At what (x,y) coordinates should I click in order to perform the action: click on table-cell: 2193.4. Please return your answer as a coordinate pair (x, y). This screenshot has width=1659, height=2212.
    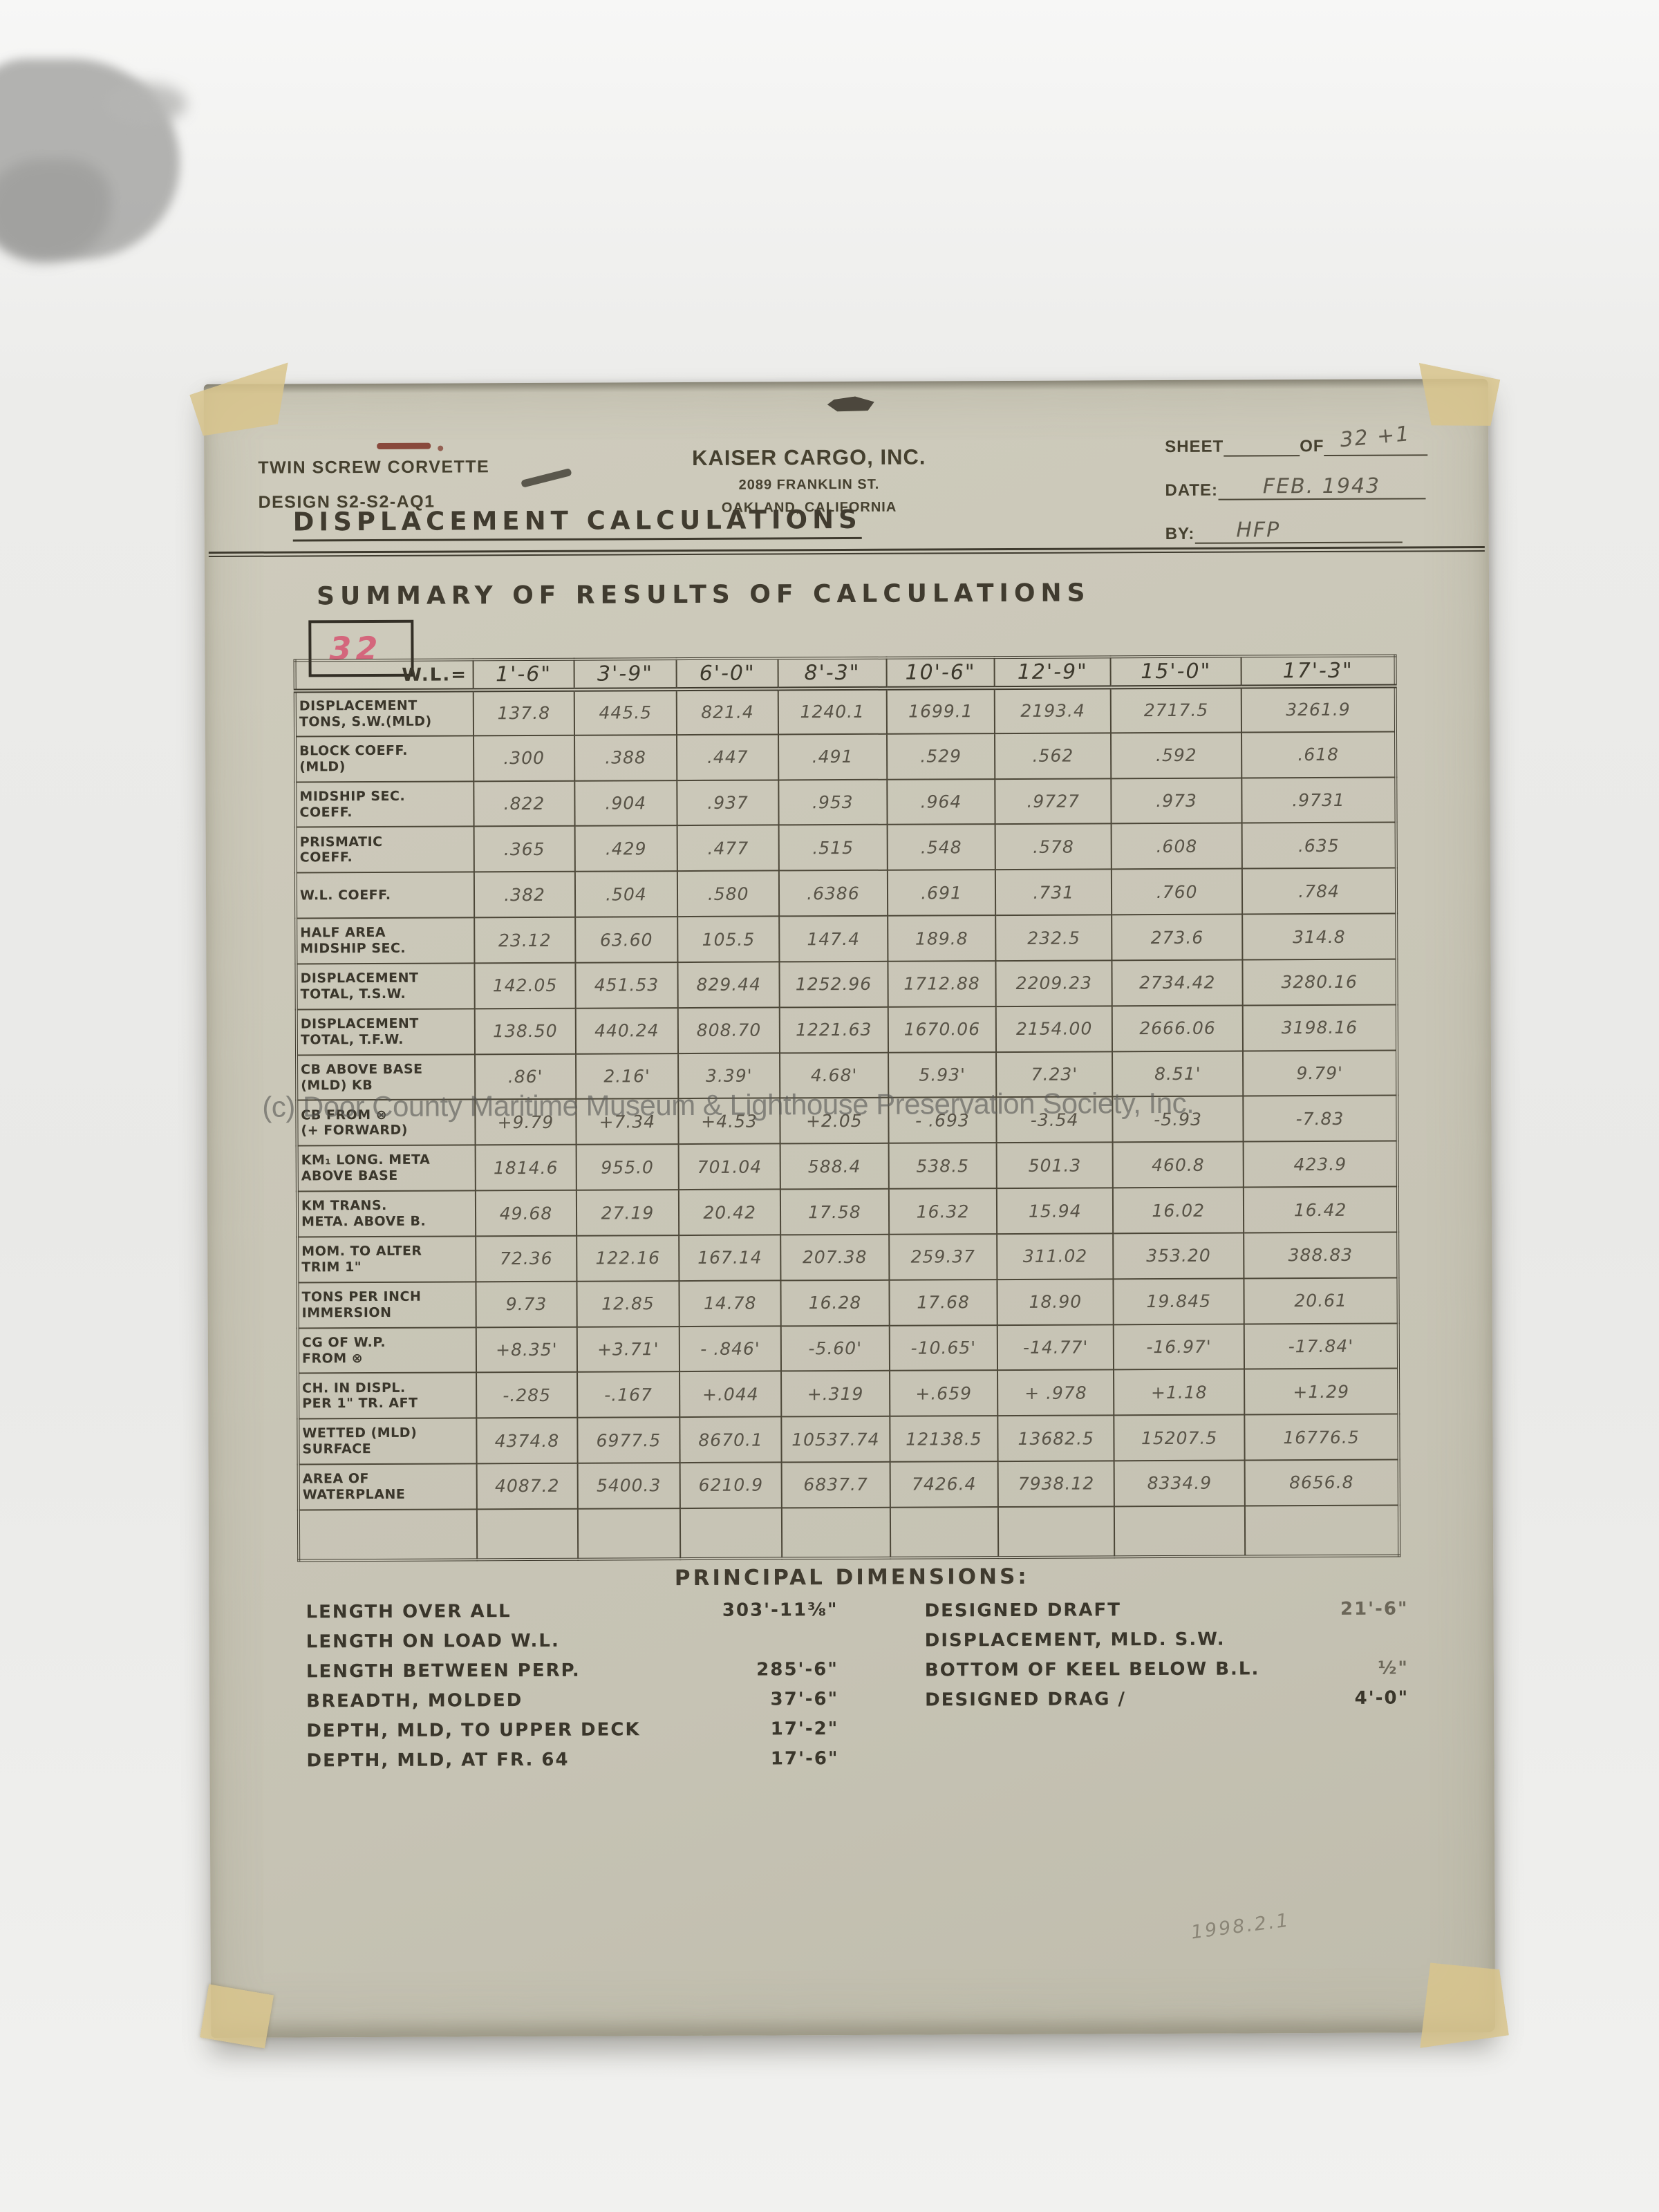
    Looking at the image, I should click on (1053, 710).